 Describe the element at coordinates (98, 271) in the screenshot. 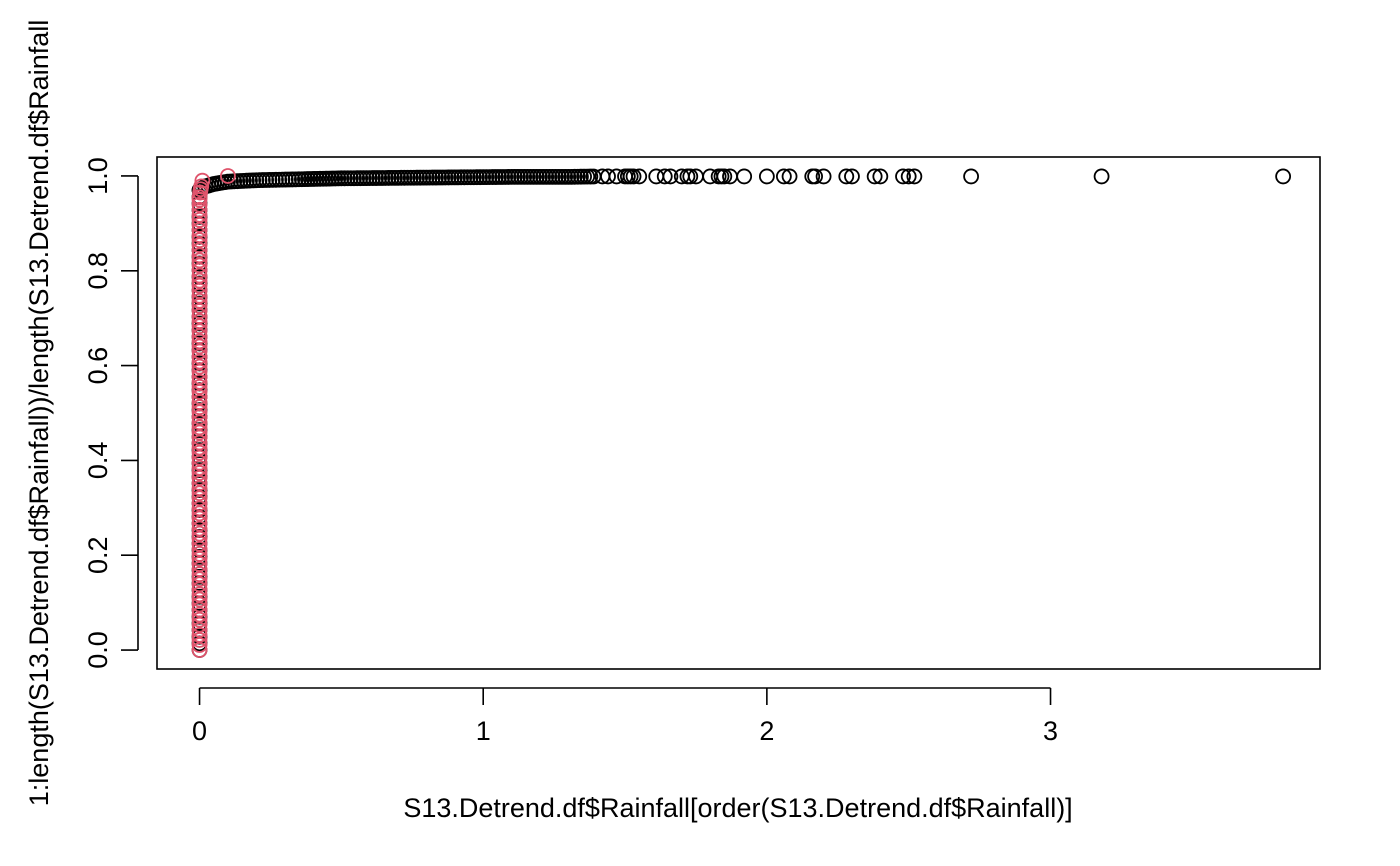

I see `y-tick-label: 0.8` at that location.